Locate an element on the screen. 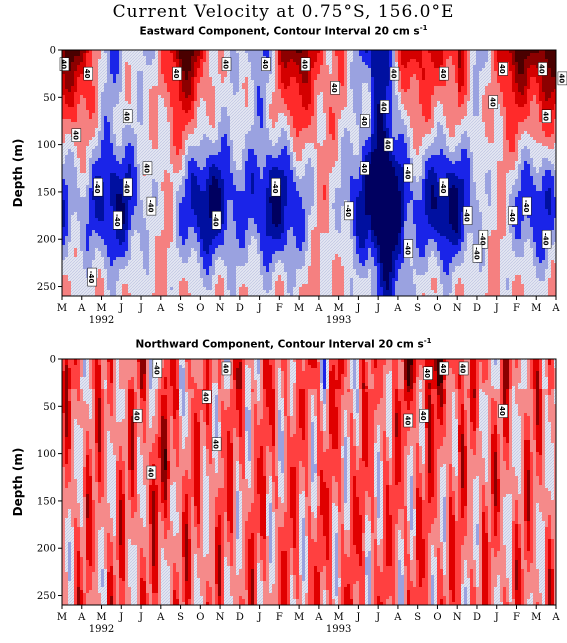 Image resolution: width=567 pixels, height=643 pixels. y-tick-label: 200 is located at coordinates (46, 549).